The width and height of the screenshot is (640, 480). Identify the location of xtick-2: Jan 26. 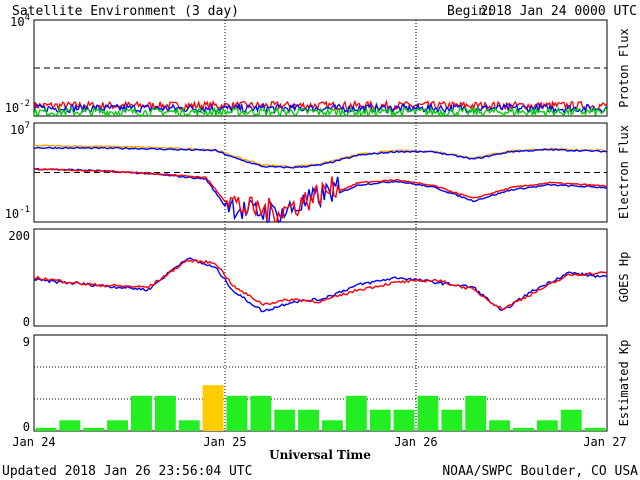
(415, 442).